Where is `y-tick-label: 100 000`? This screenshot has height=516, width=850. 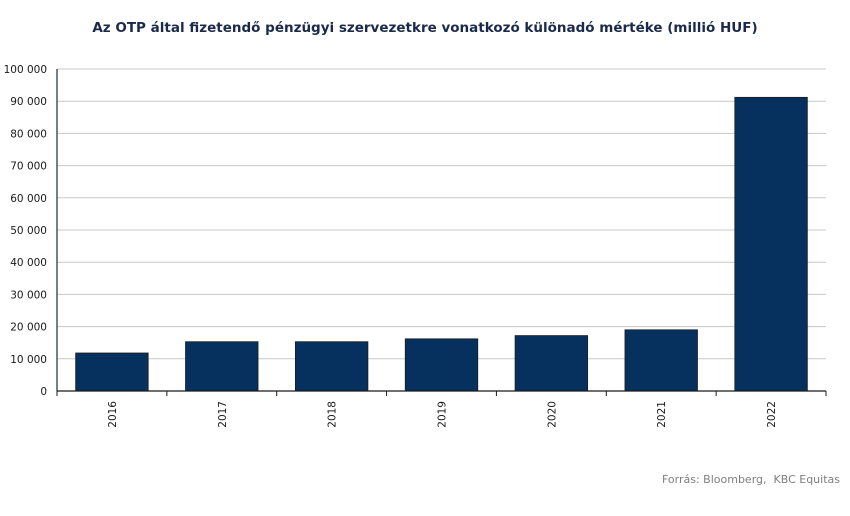 y-tick-label: 100 000 is located at coordinates (25, 70).